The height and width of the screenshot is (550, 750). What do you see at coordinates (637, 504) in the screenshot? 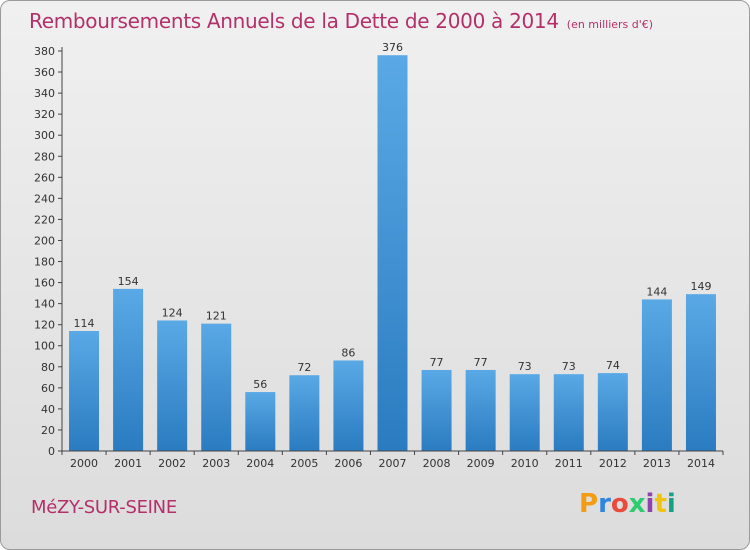
I see `logo-letter: x` at bounding box center [637, 504].